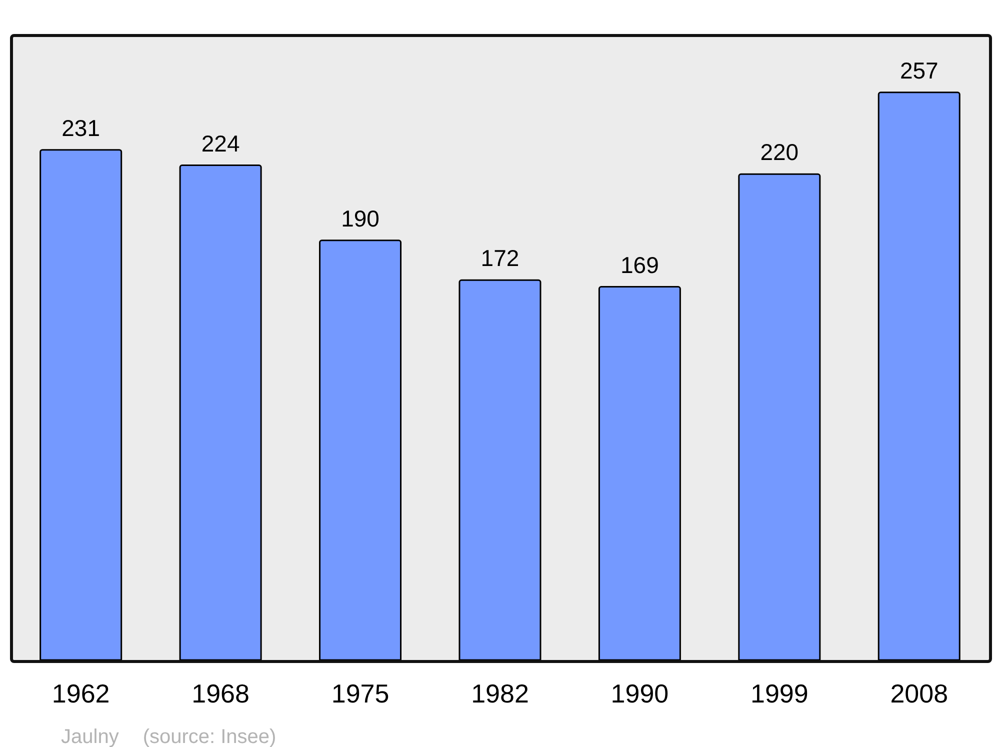  What do you see at coordinates (221, 693) in the screenshot?
I see `x-tick-label: 1968` at bounding box center [221, 693].